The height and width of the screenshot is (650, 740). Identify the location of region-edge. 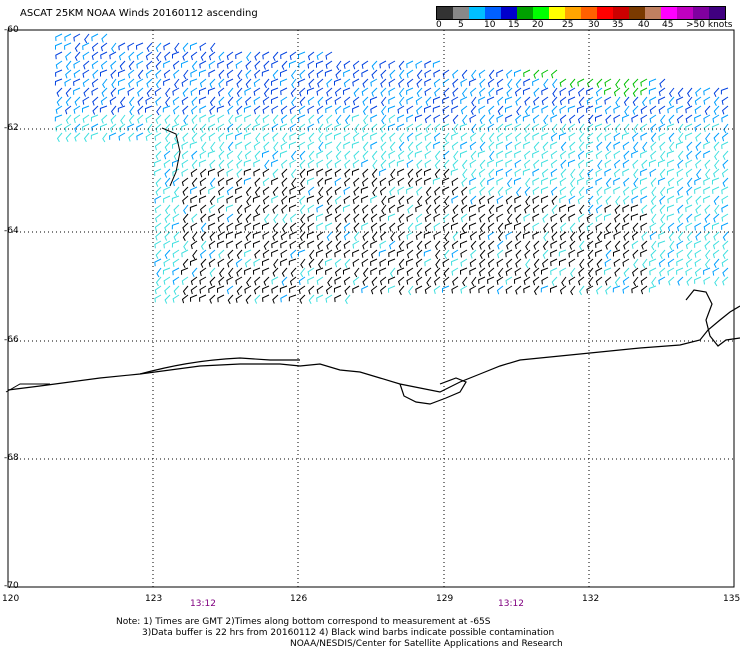
(171, 157).